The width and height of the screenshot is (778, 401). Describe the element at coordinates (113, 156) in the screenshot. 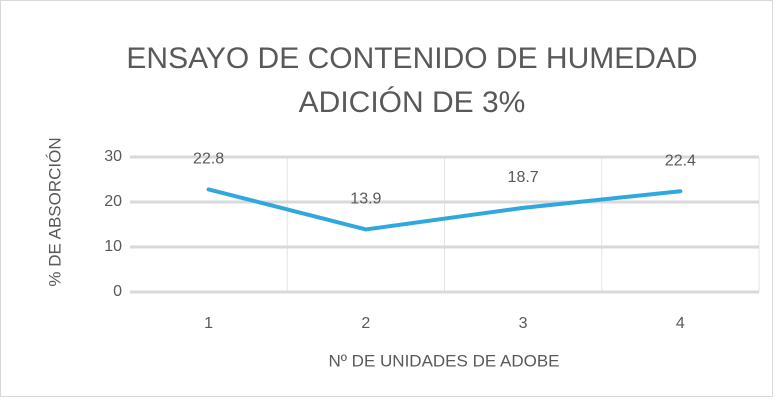

I see `y-tick-label: 30` at that location.